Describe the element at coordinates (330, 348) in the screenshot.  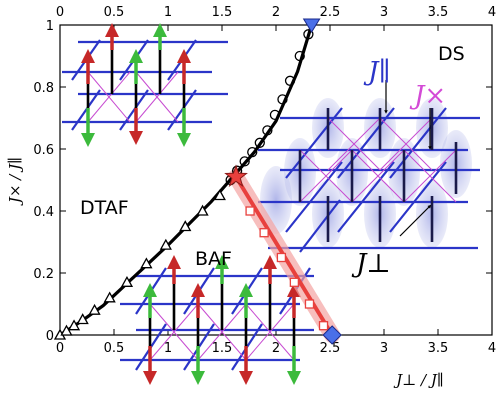
I see `x-tick-label: 2.5` at that location.